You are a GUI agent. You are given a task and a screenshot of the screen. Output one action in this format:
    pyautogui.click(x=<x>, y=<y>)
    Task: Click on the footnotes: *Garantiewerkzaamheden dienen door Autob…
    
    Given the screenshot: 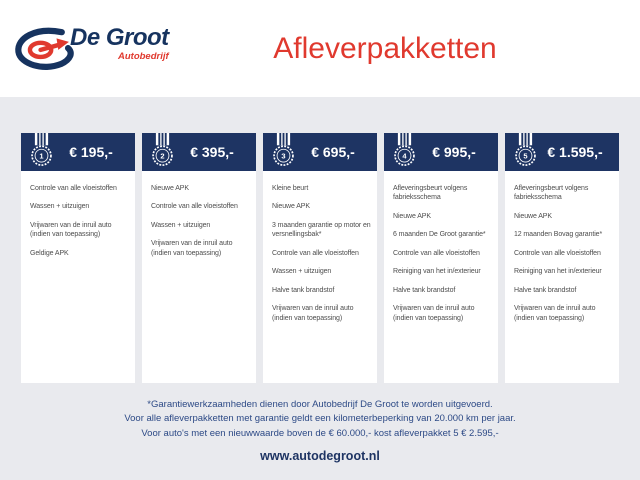 What is the action you would take?
    pyautogui.click(x=320, y=419)
    